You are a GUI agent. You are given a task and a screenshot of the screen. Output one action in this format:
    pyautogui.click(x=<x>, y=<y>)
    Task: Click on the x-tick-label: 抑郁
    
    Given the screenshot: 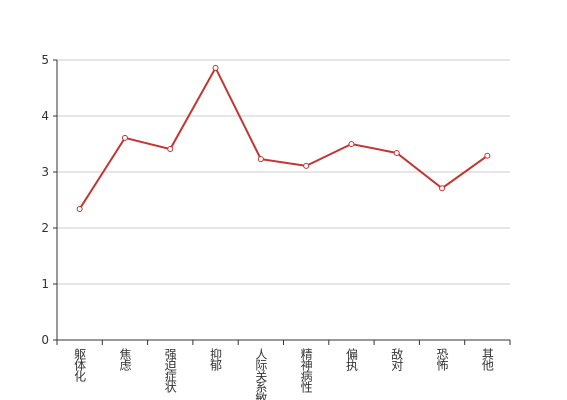 What is the action you would take?
    pyautogui.click(x=216, y=359)
    